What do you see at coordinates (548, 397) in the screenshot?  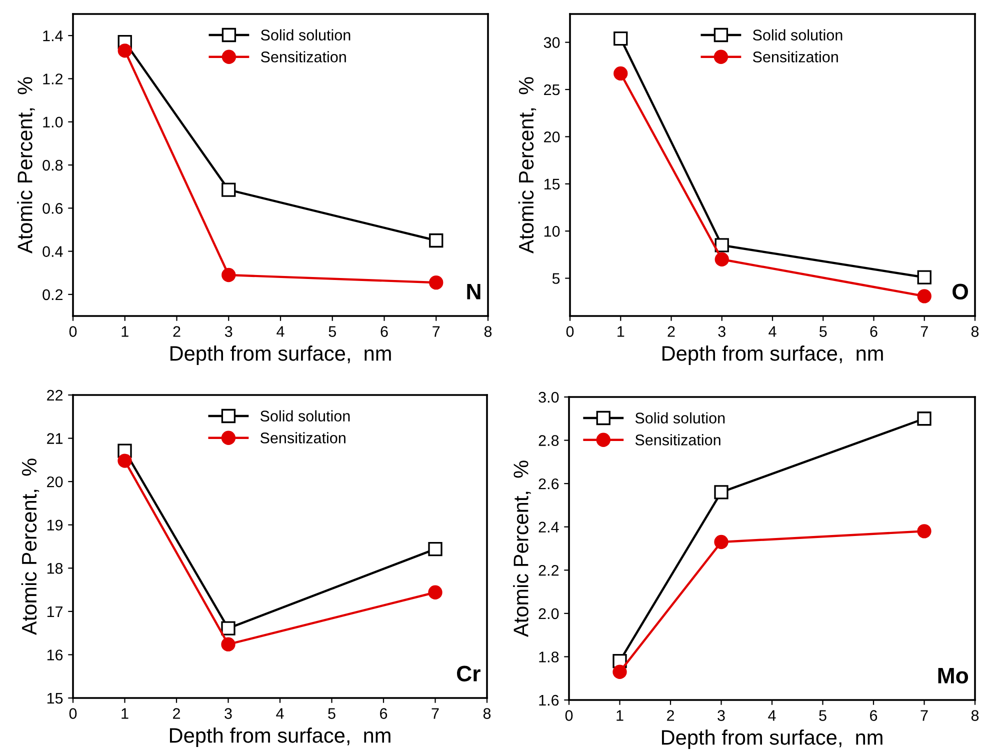 I see `y-tick-label: 3.0` at bounding box center [548, 397].